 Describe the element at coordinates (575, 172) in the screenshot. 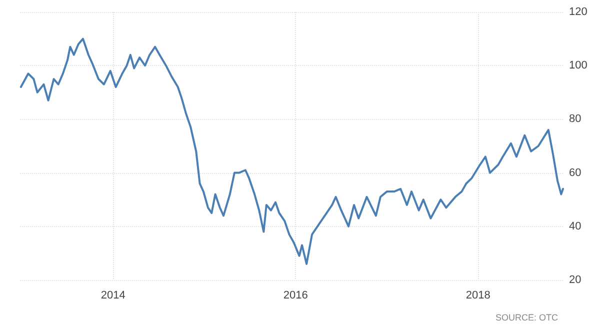

I see `y-tick-label: 60` at that location.